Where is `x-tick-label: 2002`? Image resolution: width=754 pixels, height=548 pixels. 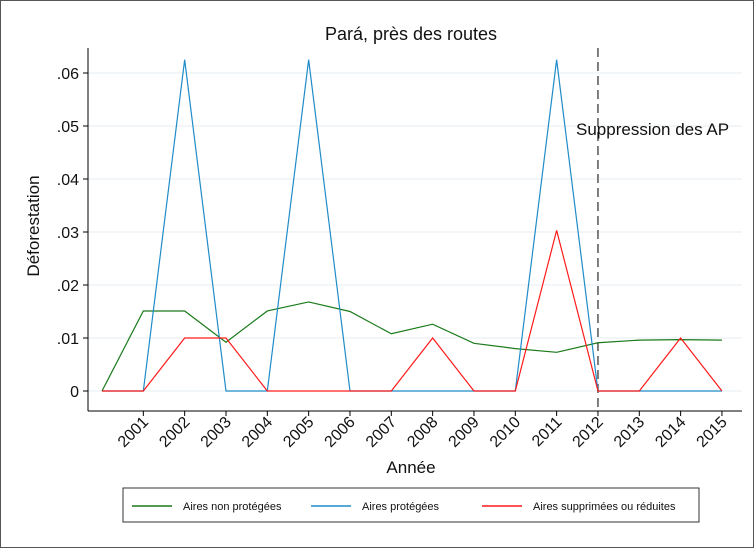
x-tick-label: 2002 is located at coordinates (174, 432).